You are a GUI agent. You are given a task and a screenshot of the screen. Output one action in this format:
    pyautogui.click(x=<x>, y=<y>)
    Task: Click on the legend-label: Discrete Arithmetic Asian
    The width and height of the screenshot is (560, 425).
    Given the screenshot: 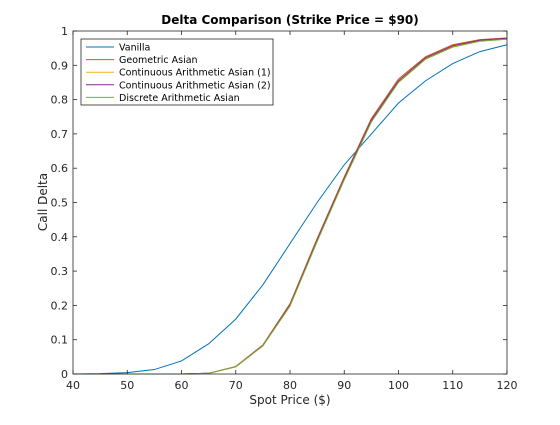 What is the action you would take?
    pyautogui.click(x=179, y=98)
    